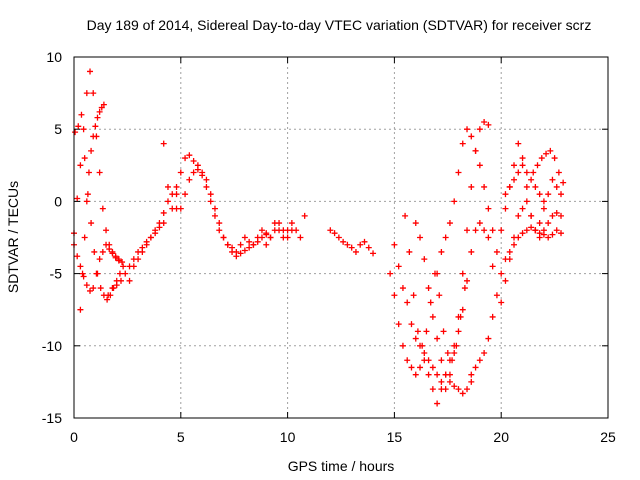  Describe the element at coordinates (501, 437) in the screenshot. I see `x-tick-label: 20` at that location.